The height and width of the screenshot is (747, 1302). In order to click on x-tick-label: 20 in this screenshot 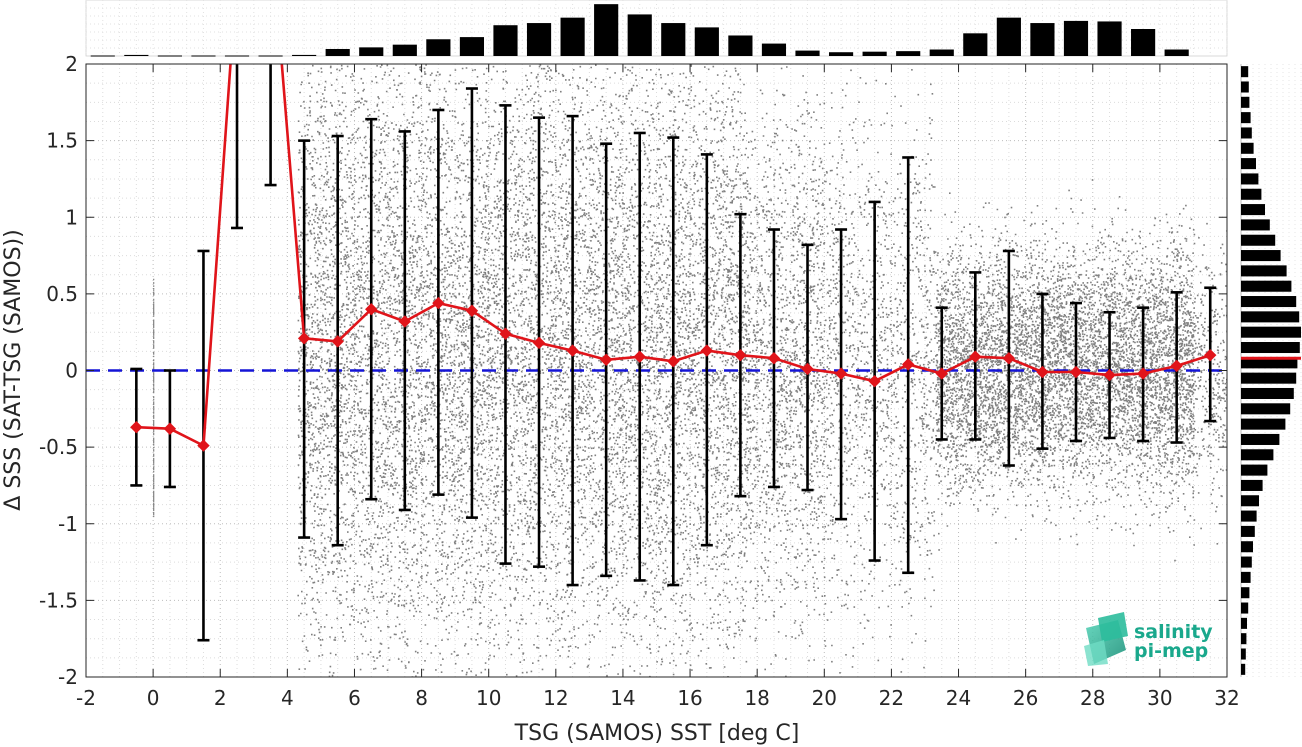, I will do `click(824, 698)`.